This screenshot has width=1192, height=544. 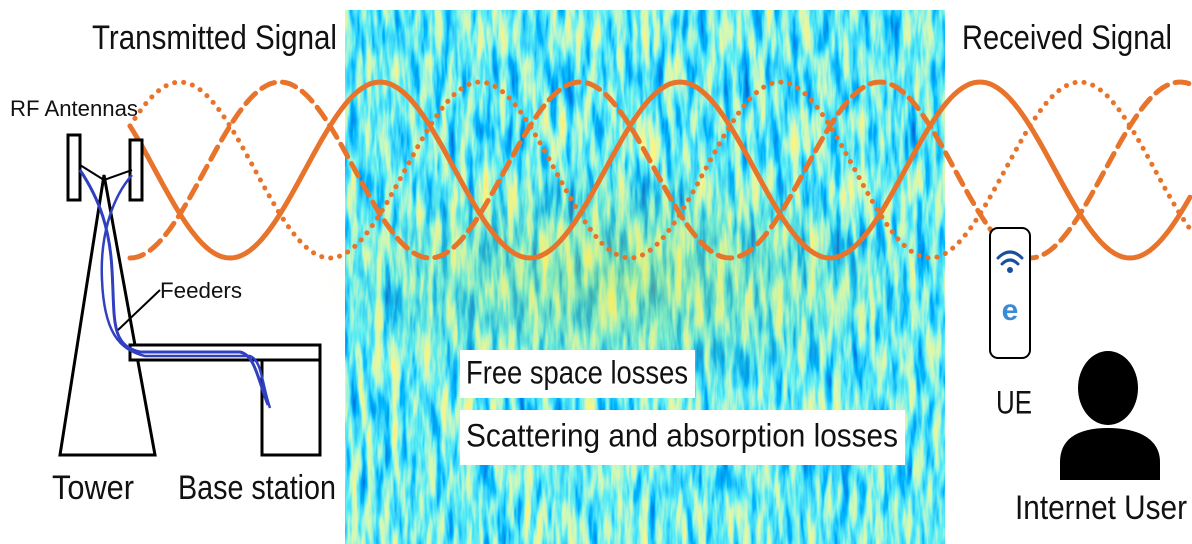 I want to click on base-box, so click(x=291, y=407).